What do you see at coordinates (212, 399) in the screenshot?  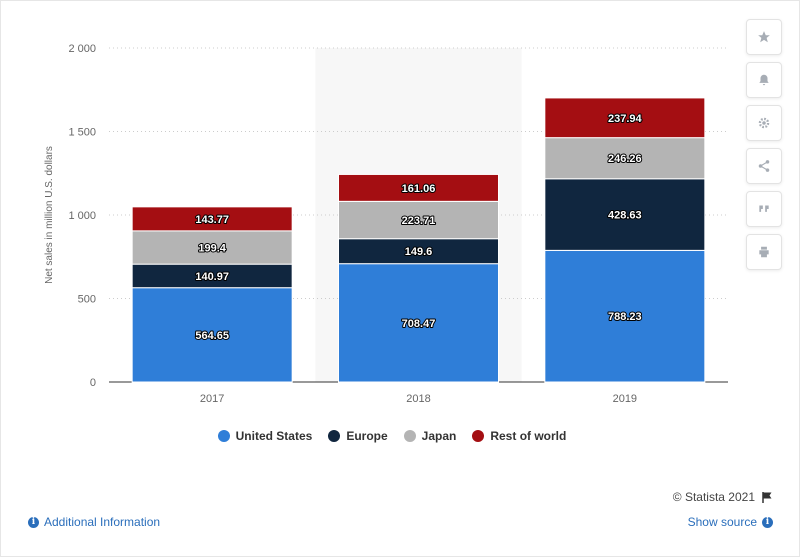 I see `x-tick-label: 2017` at bounding box center [212, 399].